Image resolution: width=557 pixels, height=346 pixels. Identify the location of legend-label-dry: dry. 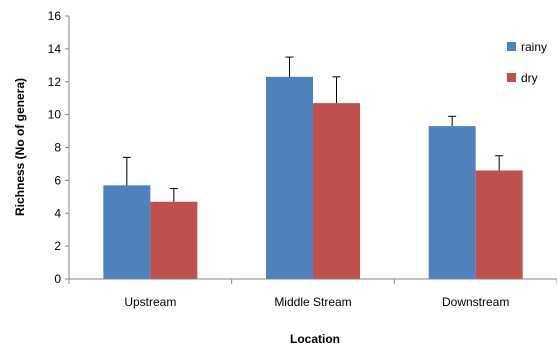
(529, 78).